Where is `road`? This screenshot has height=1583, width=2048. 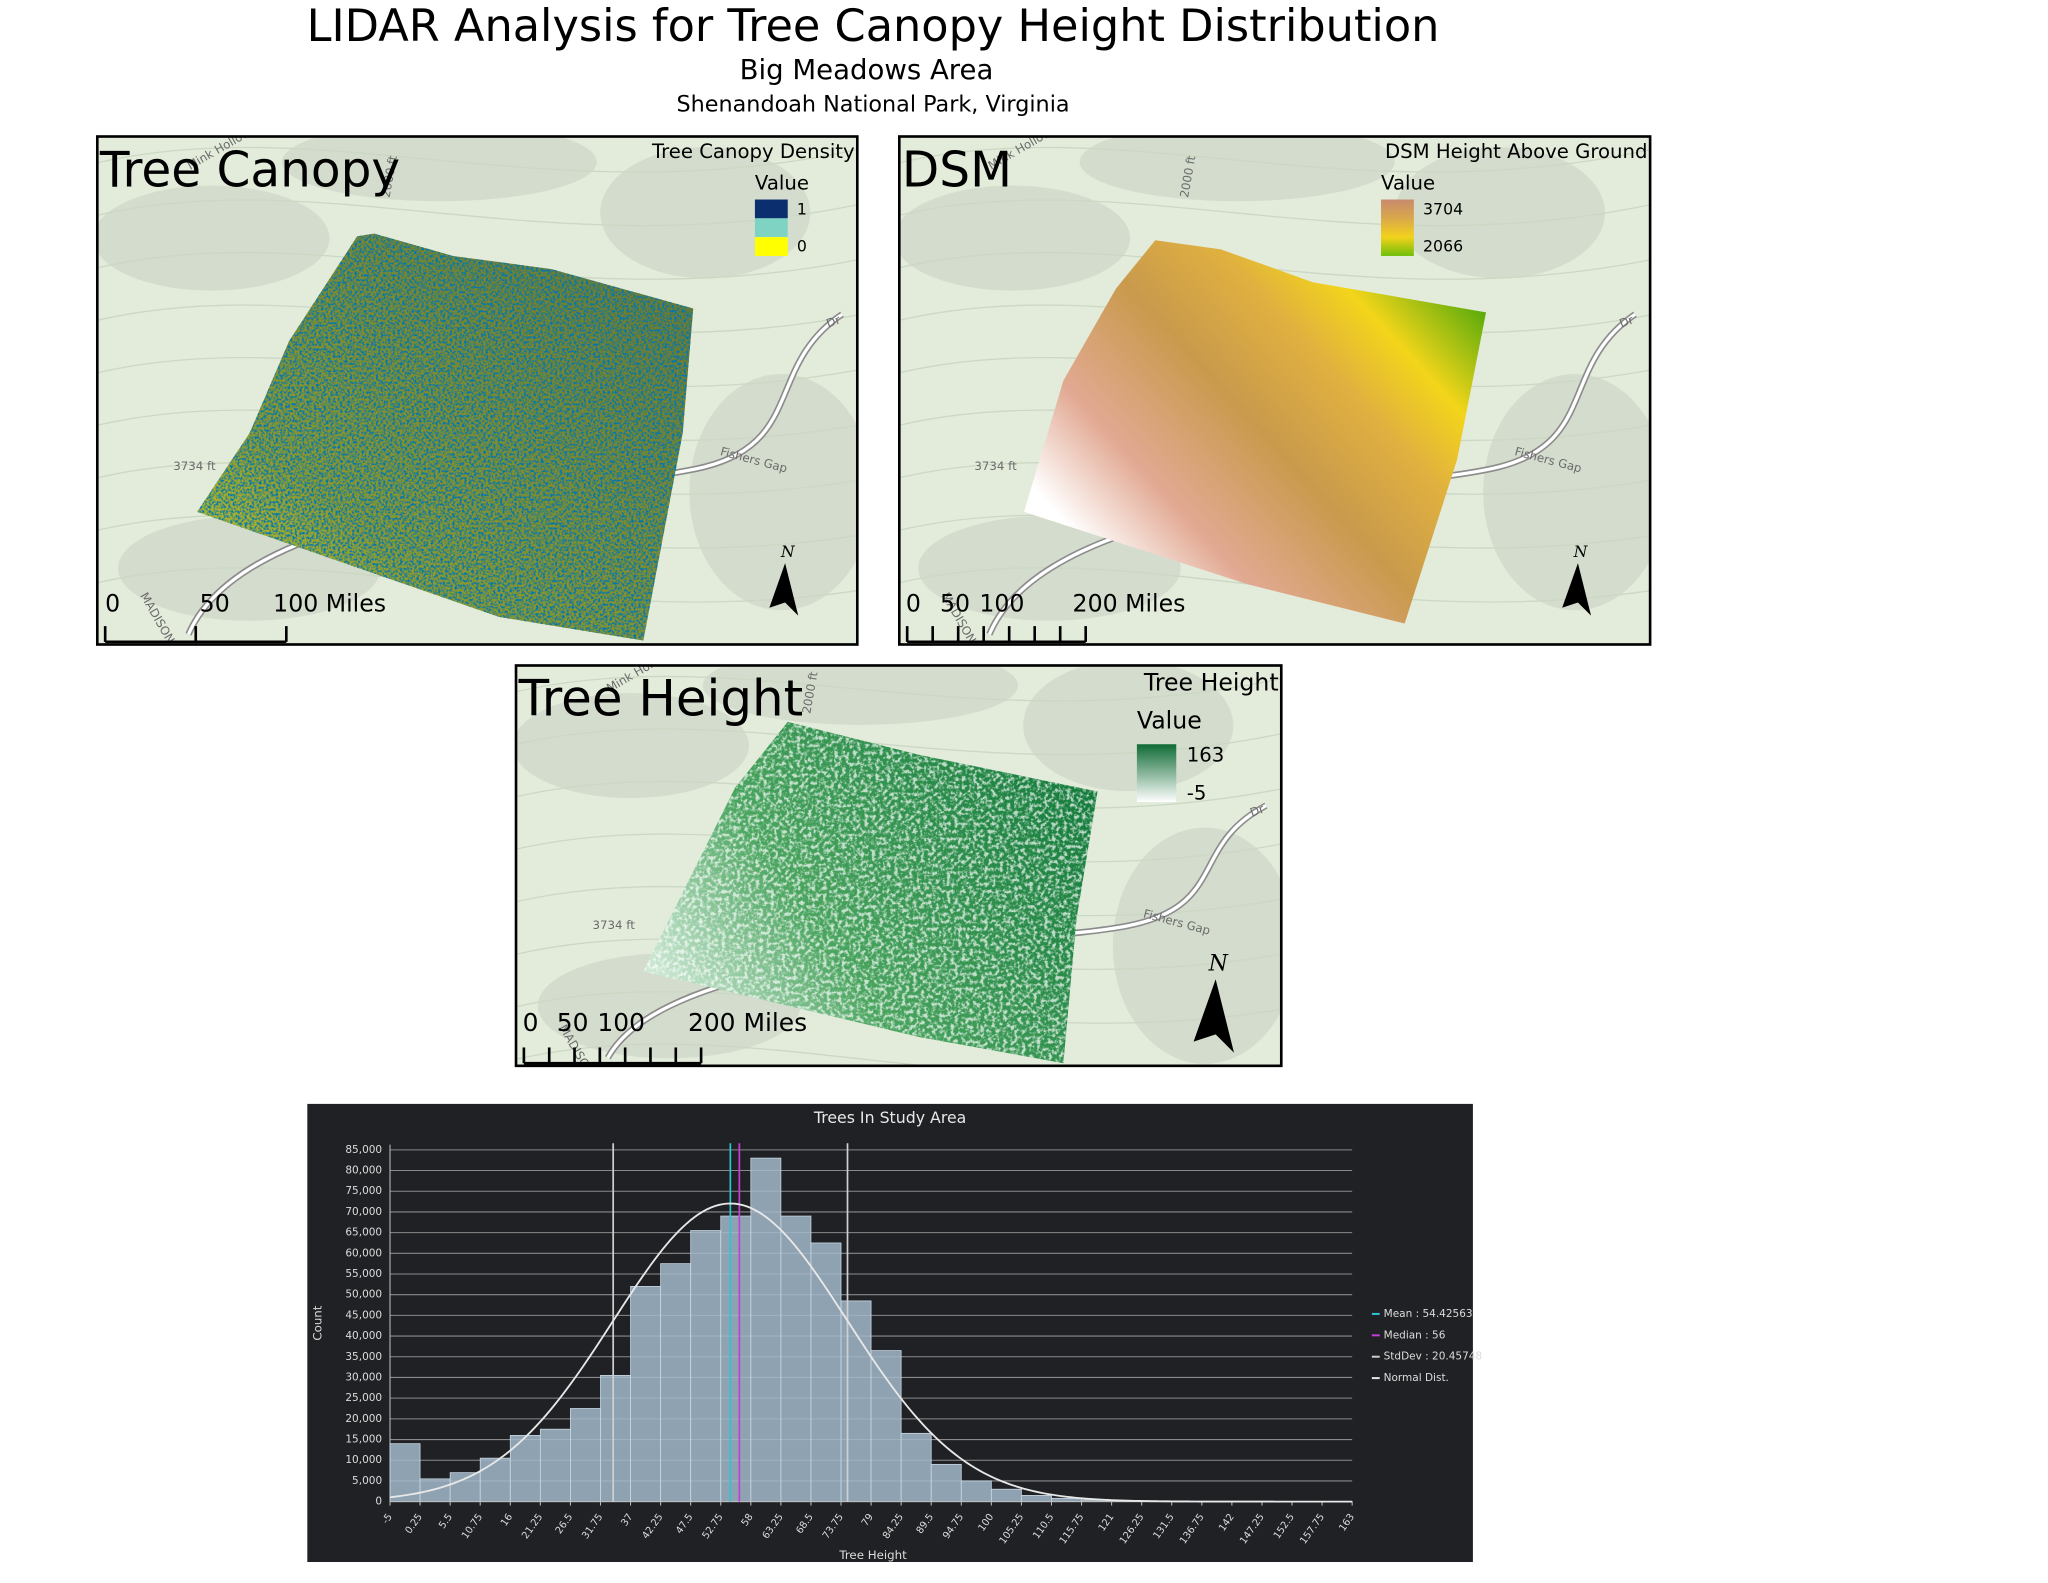 road is located at coordinates (936, 931).